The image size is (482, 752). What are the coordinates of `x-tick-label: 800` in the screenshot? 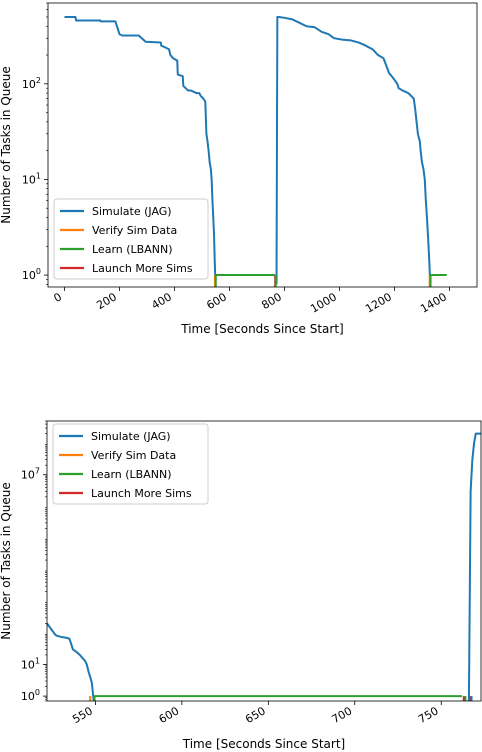 It's located at (271, 301).